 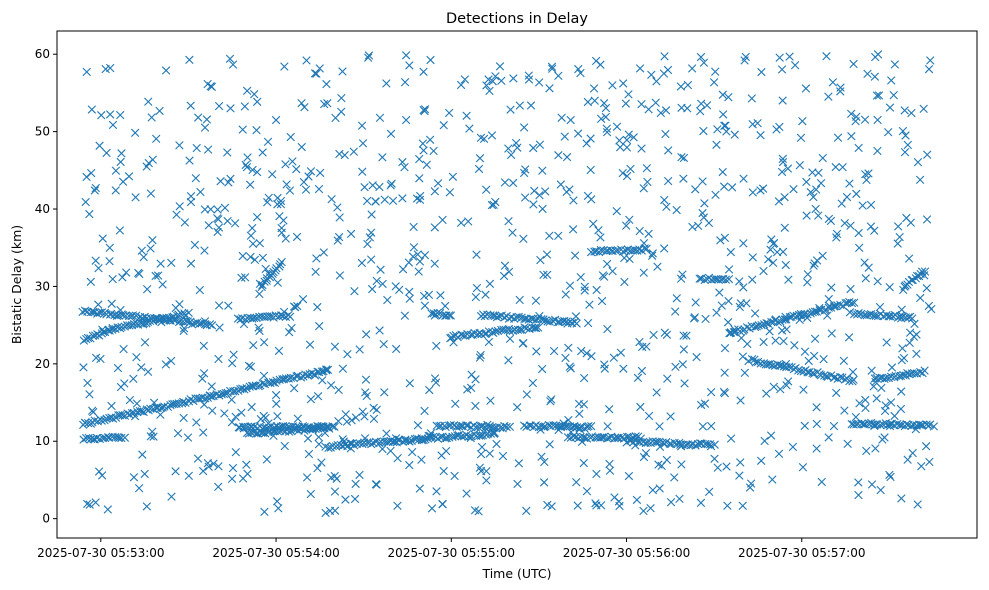 I want to click on y-tick-label: 30, so click(x=42, y=286).